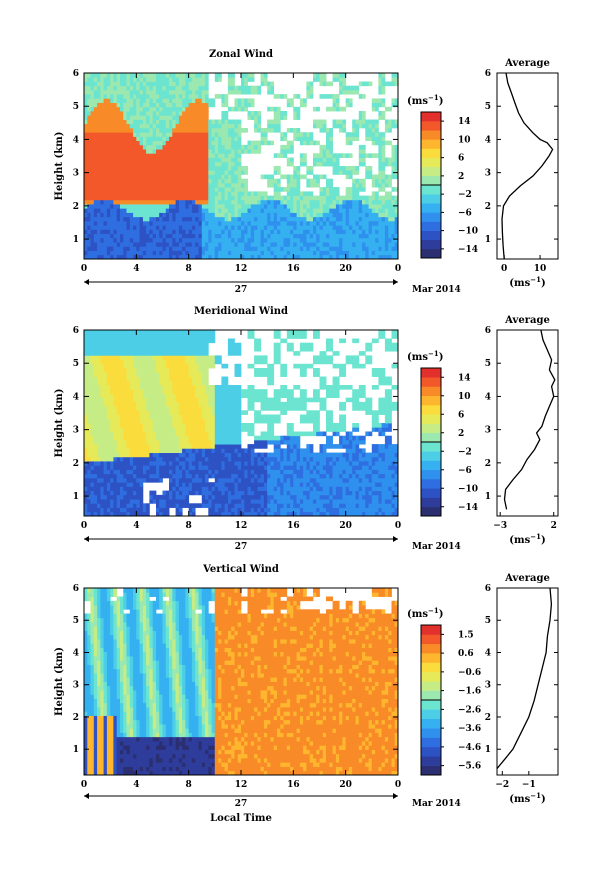 This screenshot has width=610, height=873. Describe the element at coordinates (500, 526) in the screenshot. I see `average-x-tick-label: −3` at that location.